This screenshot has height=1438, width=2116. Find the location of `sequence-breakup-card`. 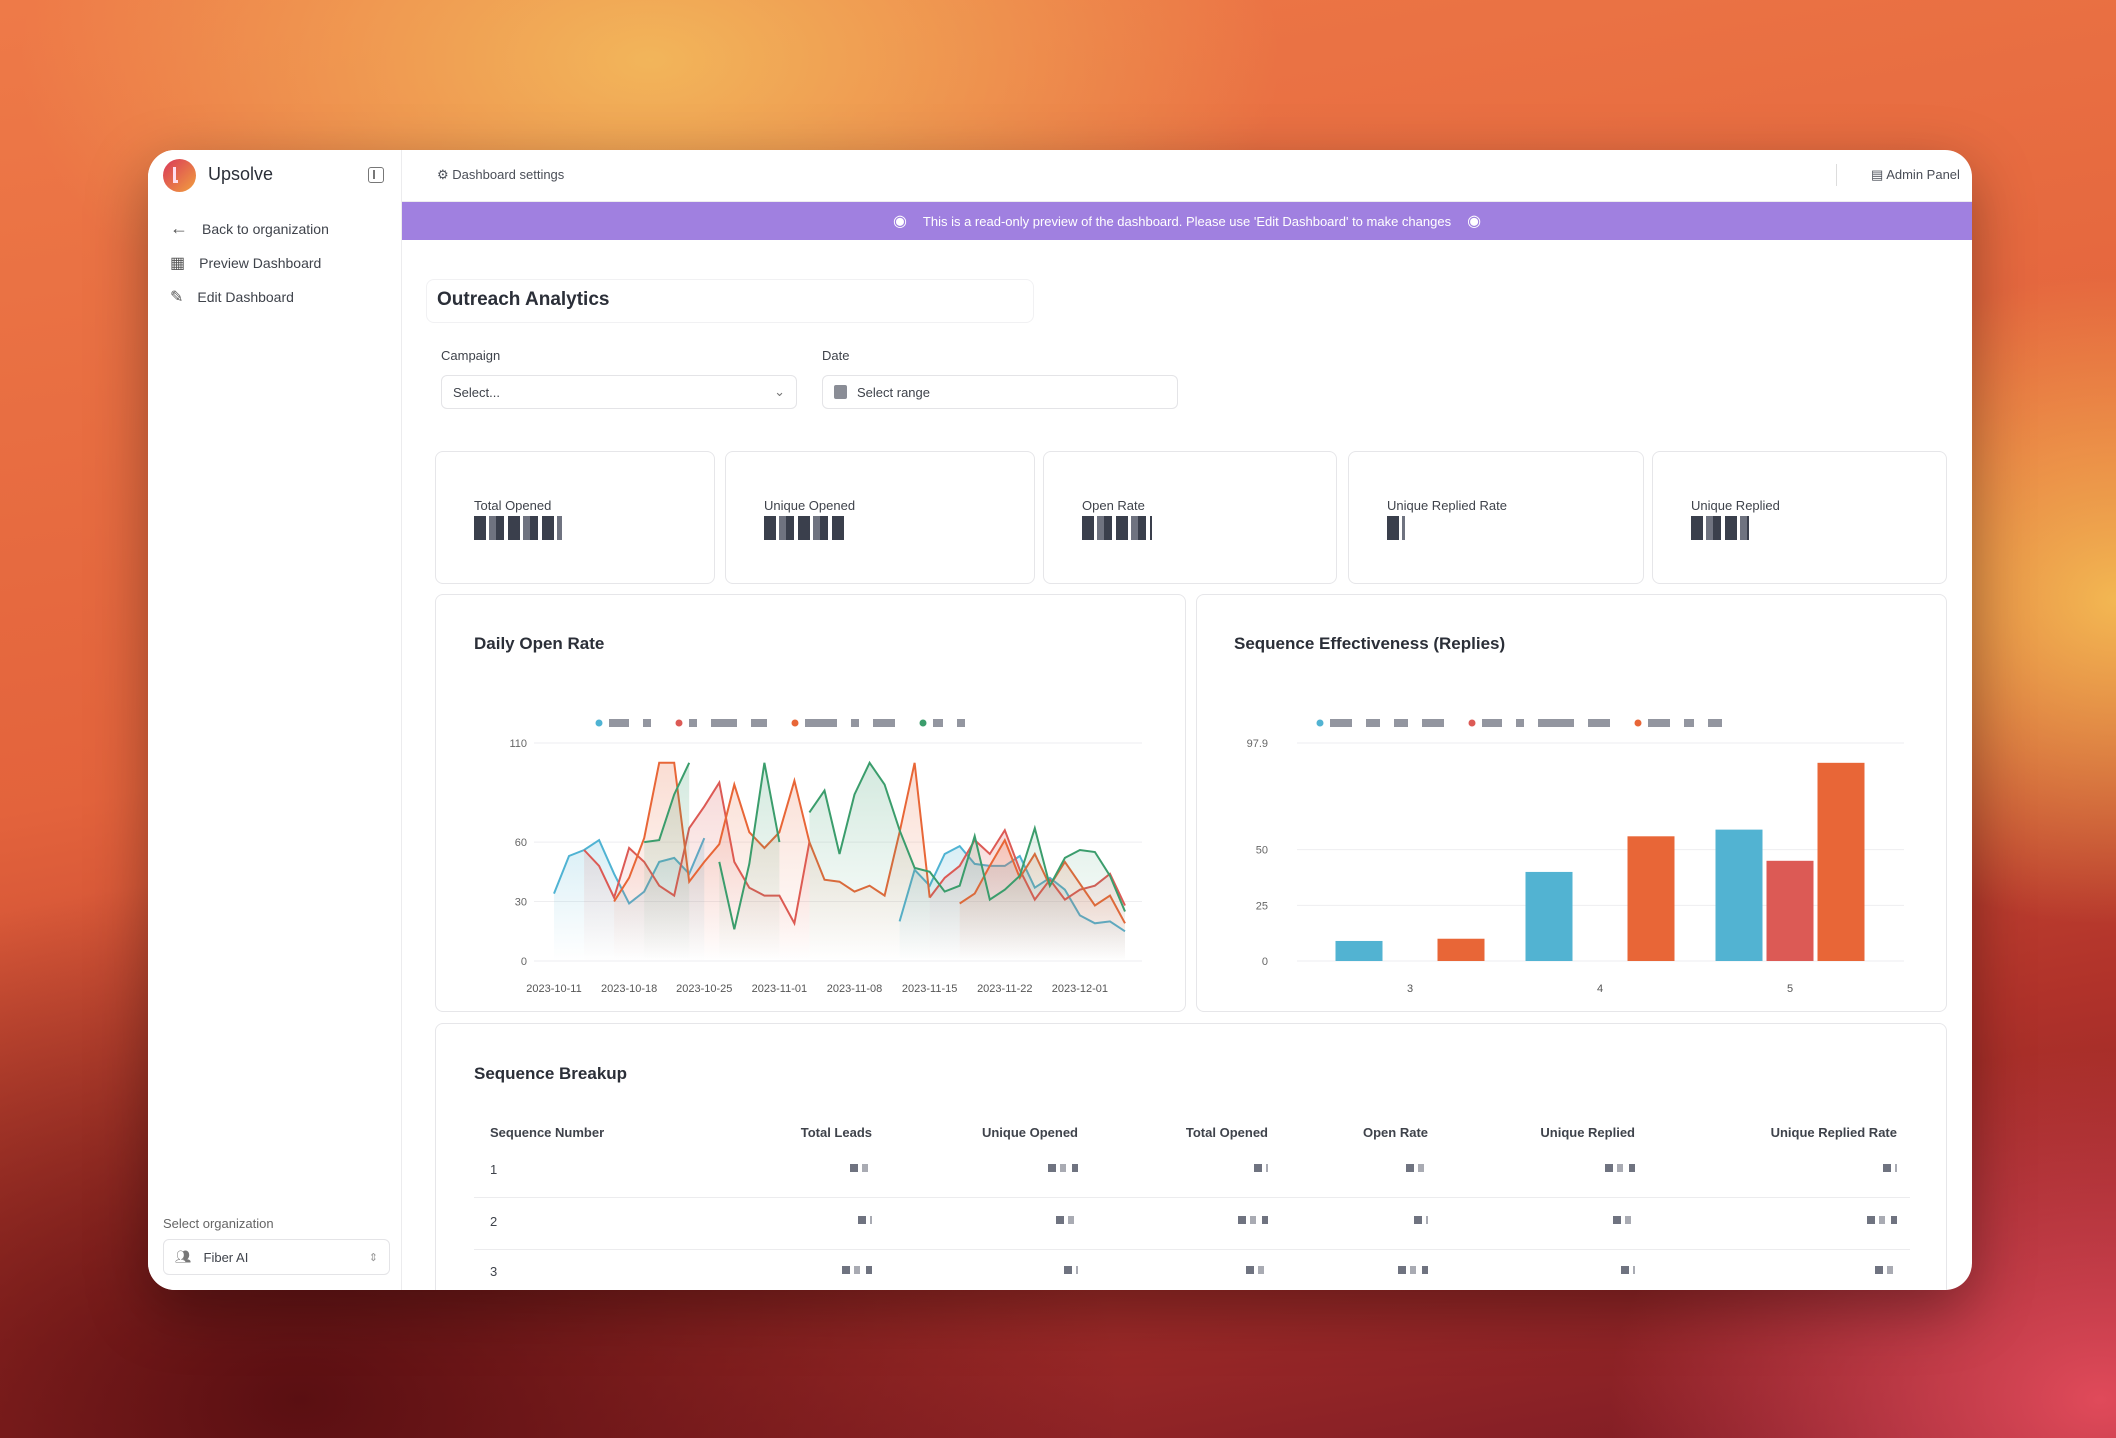

sequence-breakup-card is located at coordinates (1191, 1156).